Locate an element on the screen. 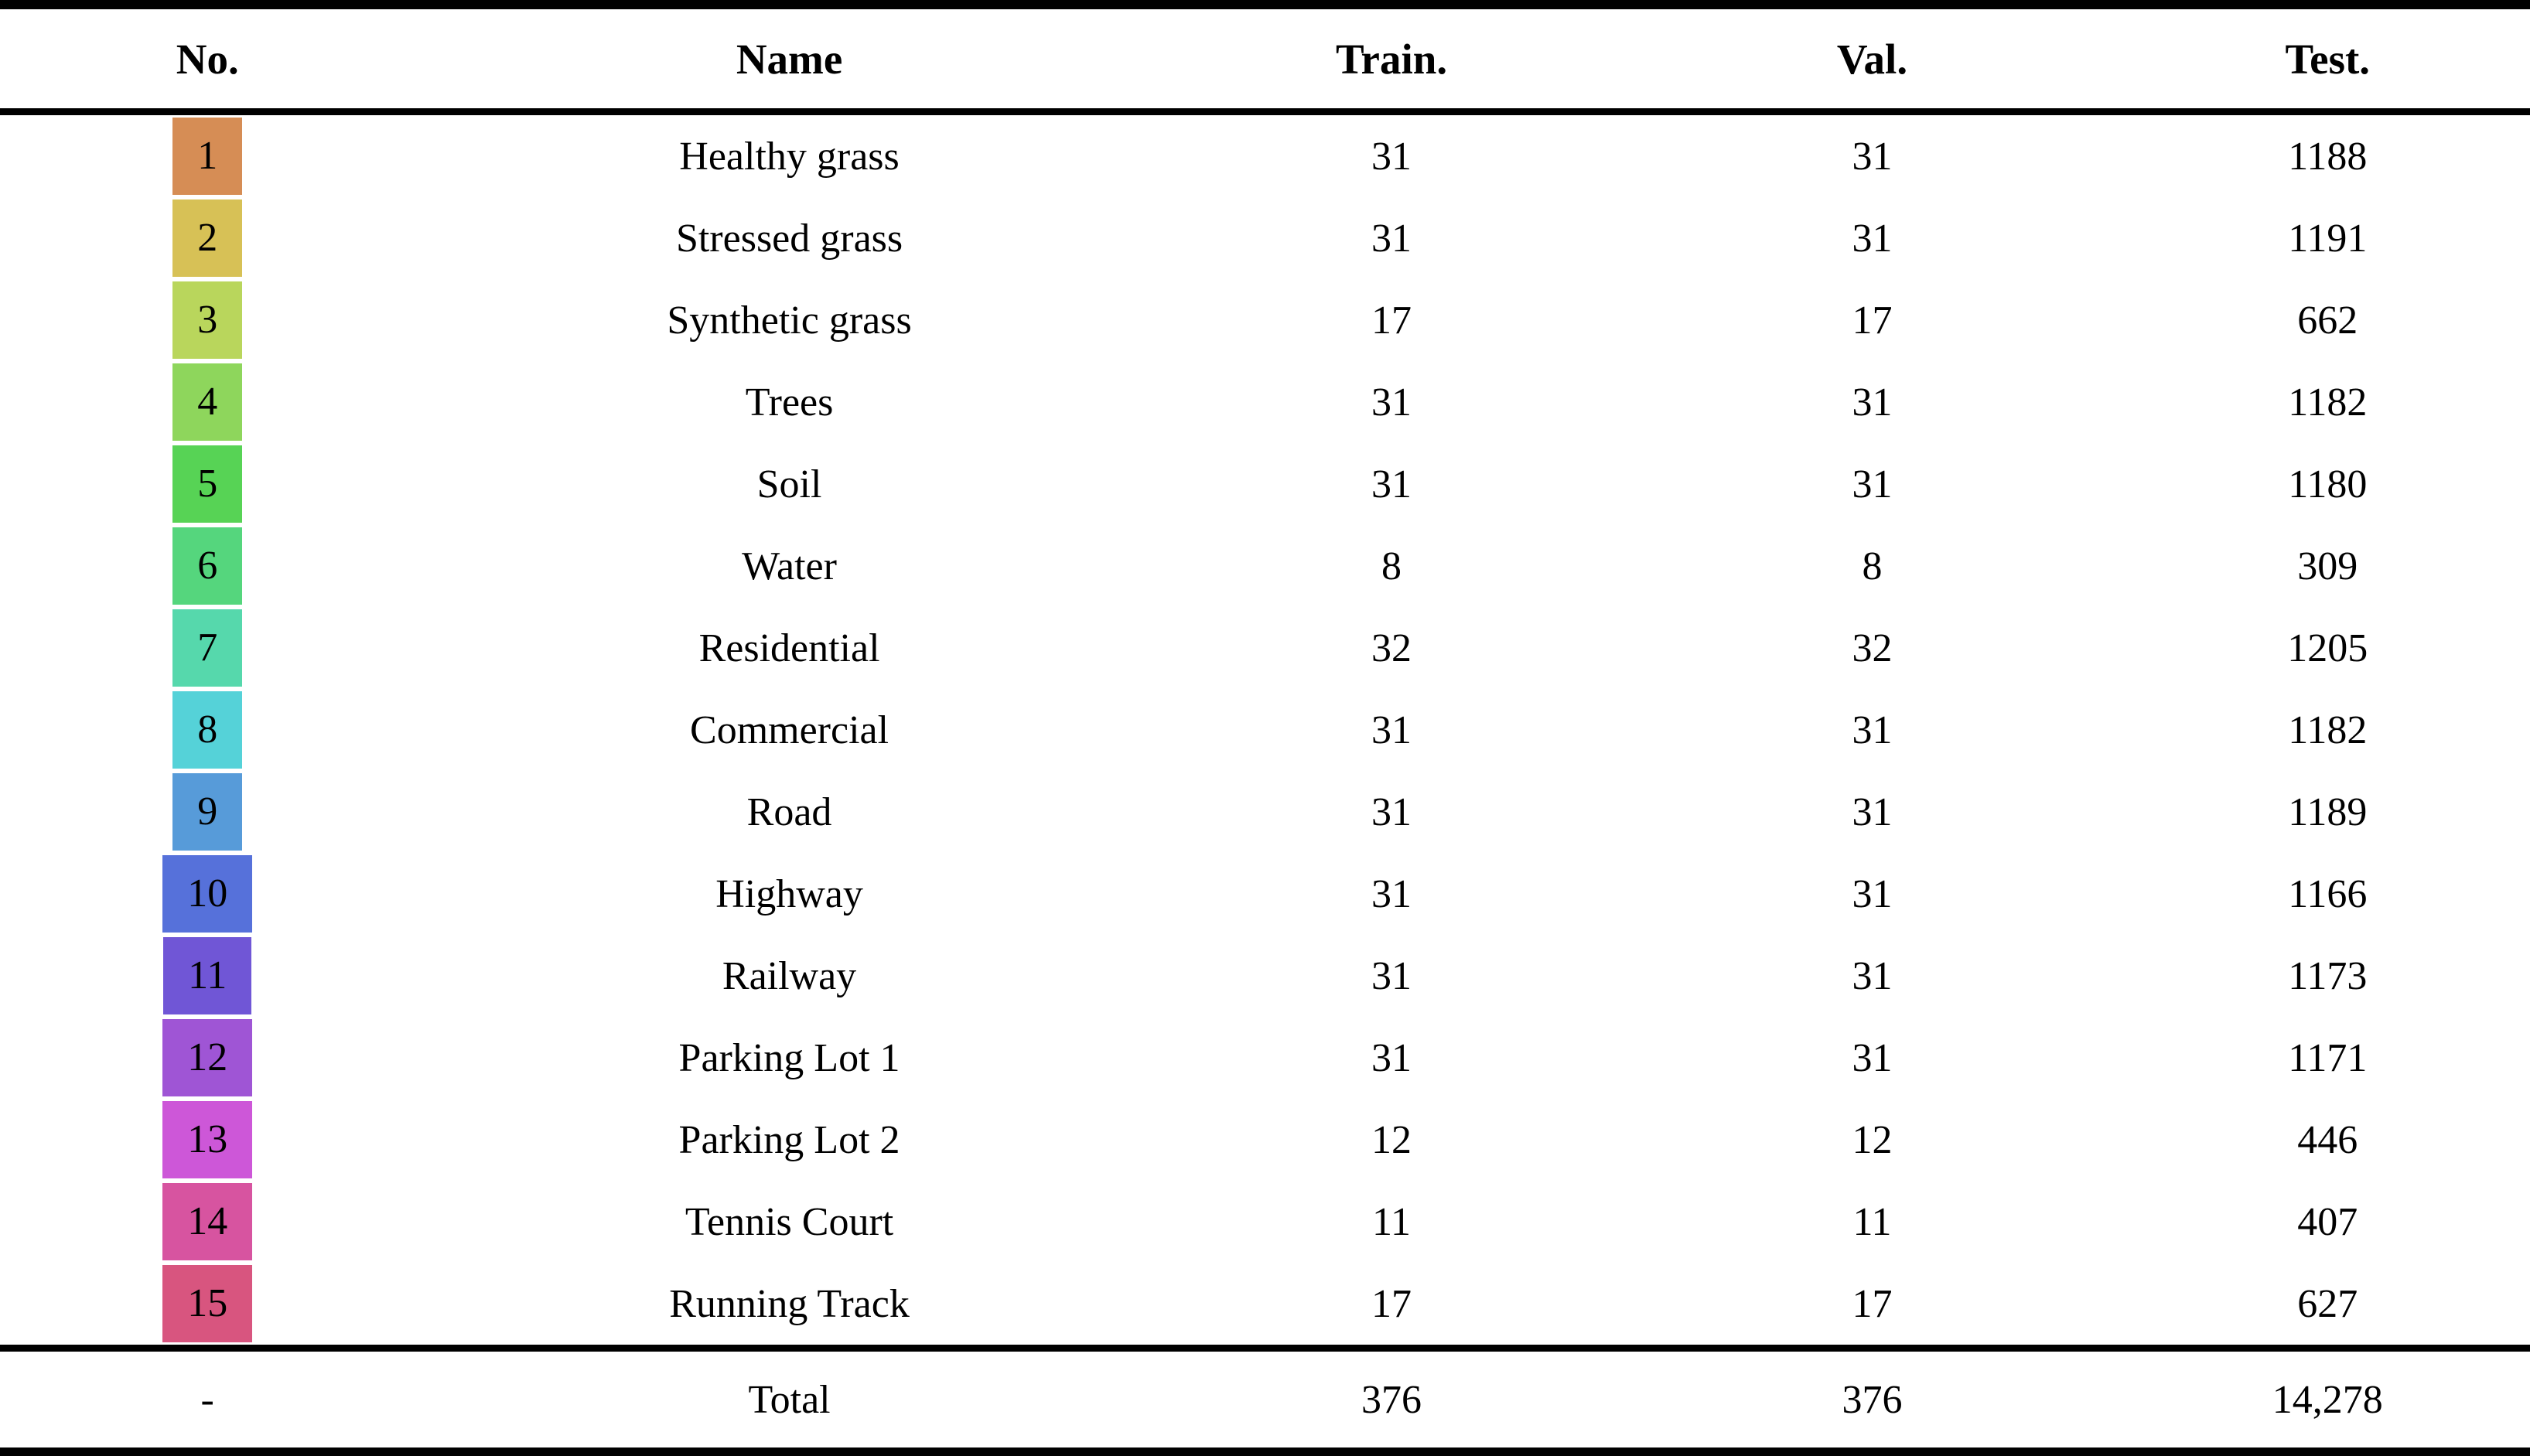 The height and width of the screenshot is (1456, 2530). test-count-cell: 1173 is located at coordinates (2328, 976).